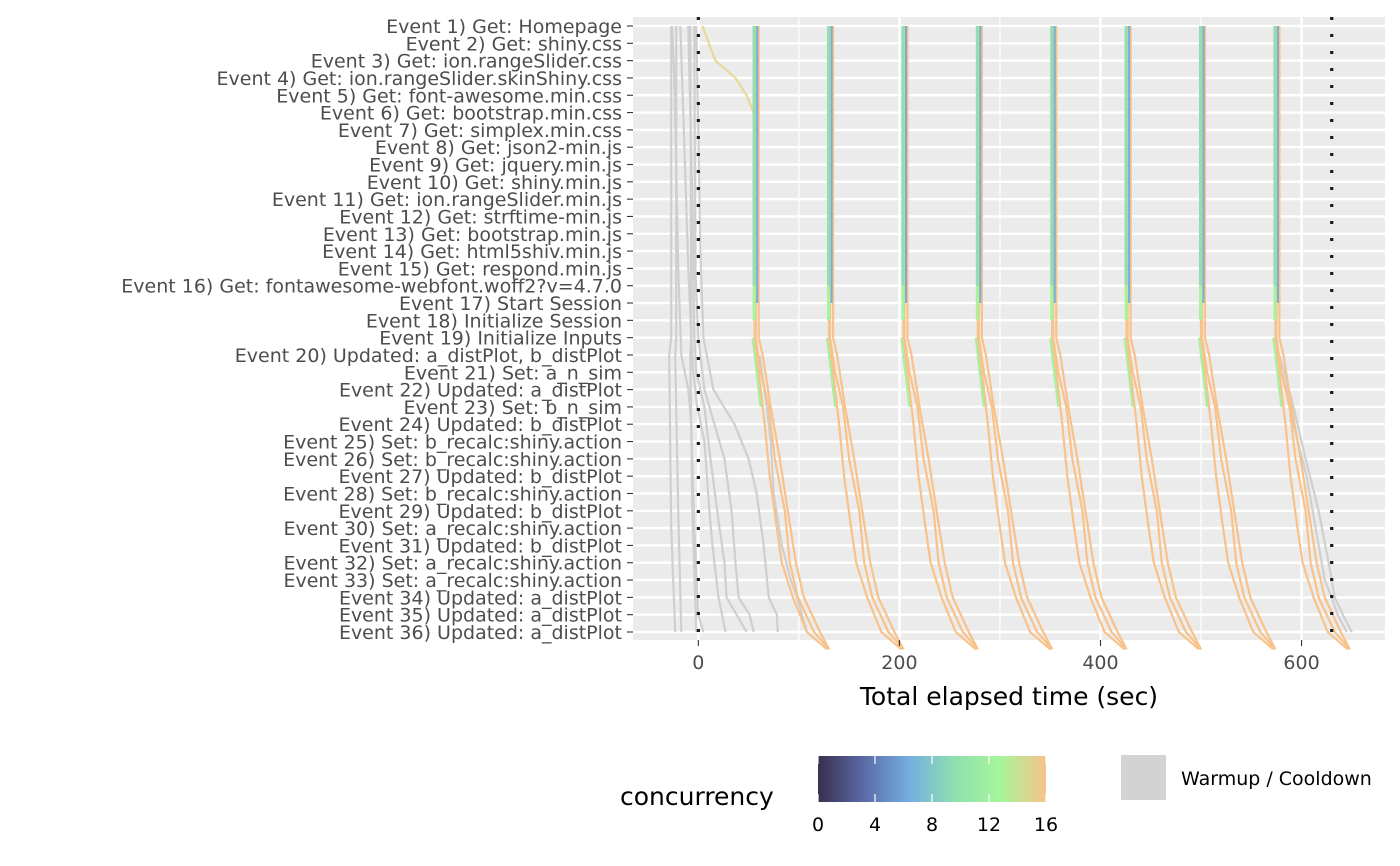  Describe the element at coordinates (935, 796) in the screenshot. I see `legend-ticks: 0 4 8 12 16` at that location.